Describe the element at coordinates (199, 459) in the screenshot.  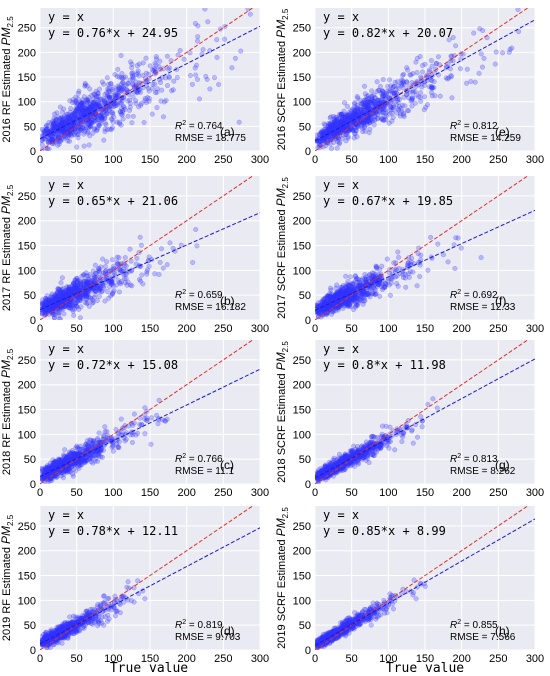
I see `r-squared-label: R2 = 0.766` at that location.